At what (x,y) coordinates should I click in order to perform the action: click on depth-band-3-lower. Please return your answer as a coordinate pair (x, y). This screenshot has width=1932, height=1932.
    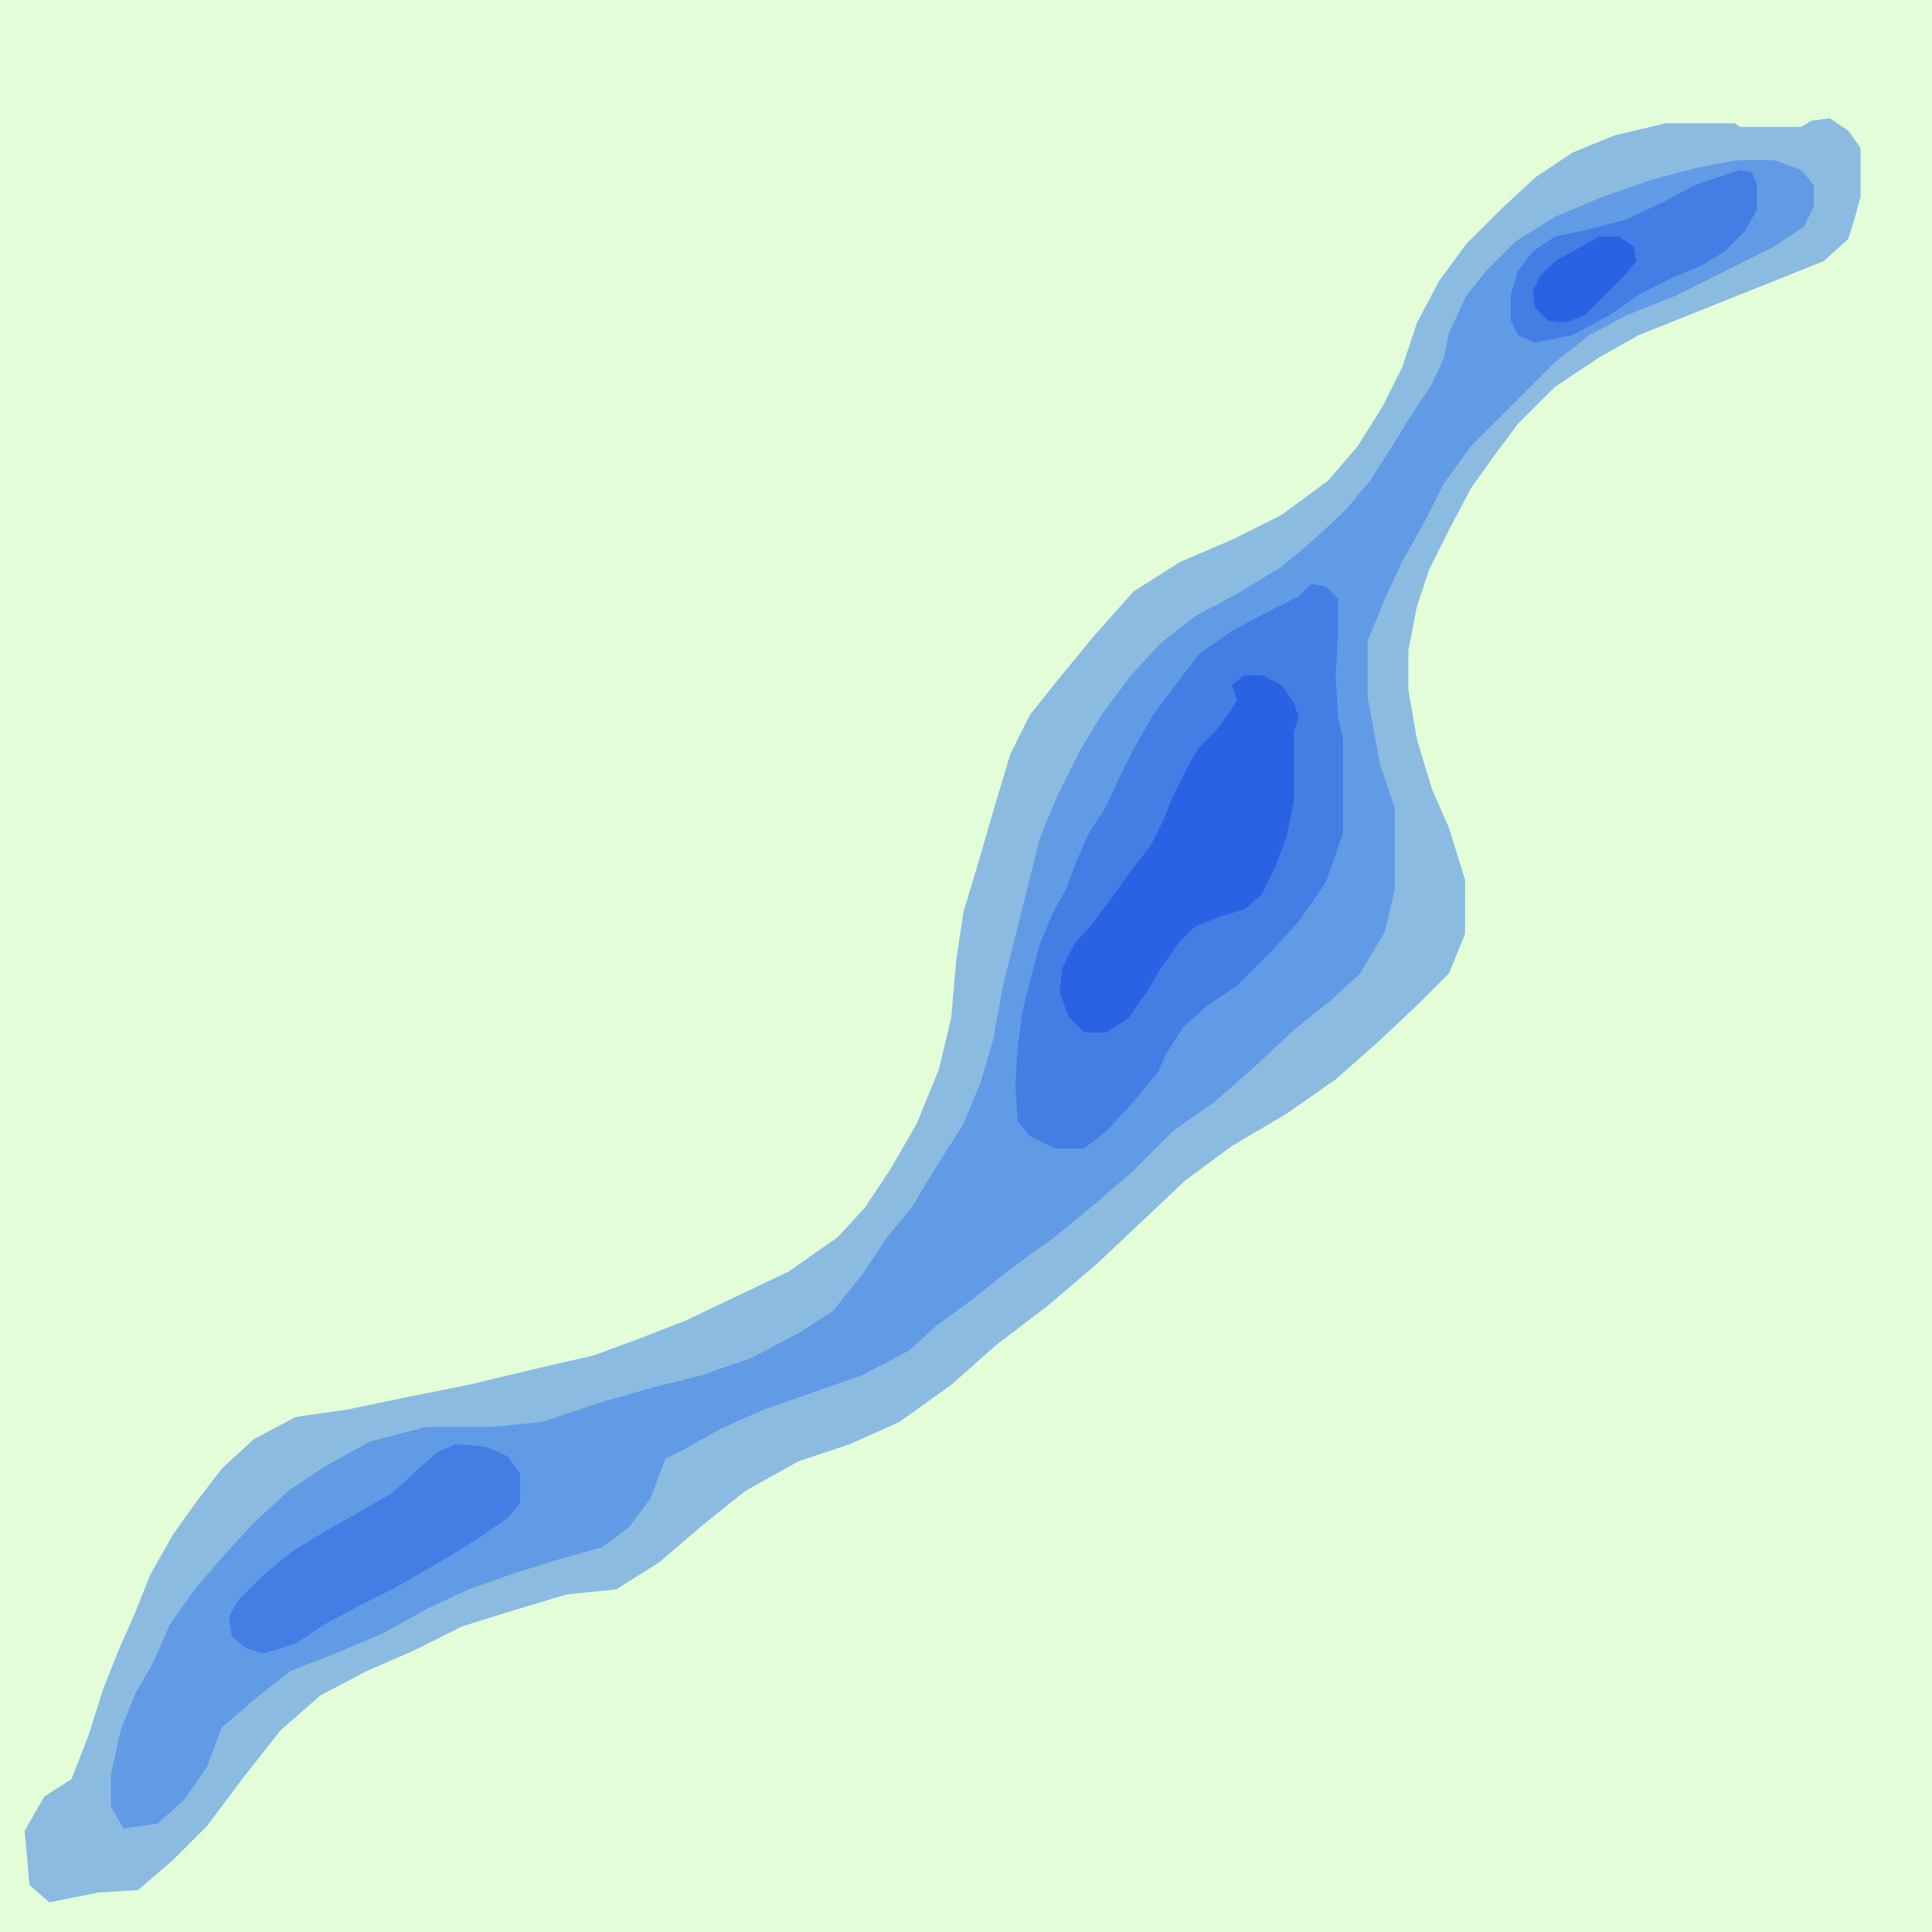
    Looking at the image, I should click on (374, 1549).